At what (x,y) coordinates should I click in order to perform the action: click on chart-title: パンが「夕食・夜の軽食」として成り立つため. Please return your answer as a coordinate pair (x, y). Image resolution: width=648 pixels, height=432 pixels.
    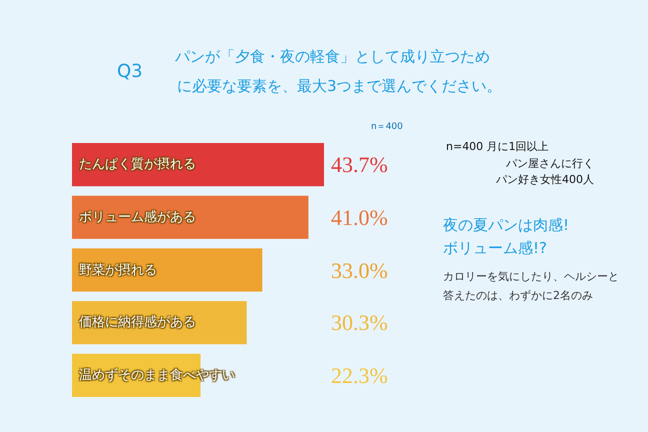
    Looking at the image, I should click on (332, 56).